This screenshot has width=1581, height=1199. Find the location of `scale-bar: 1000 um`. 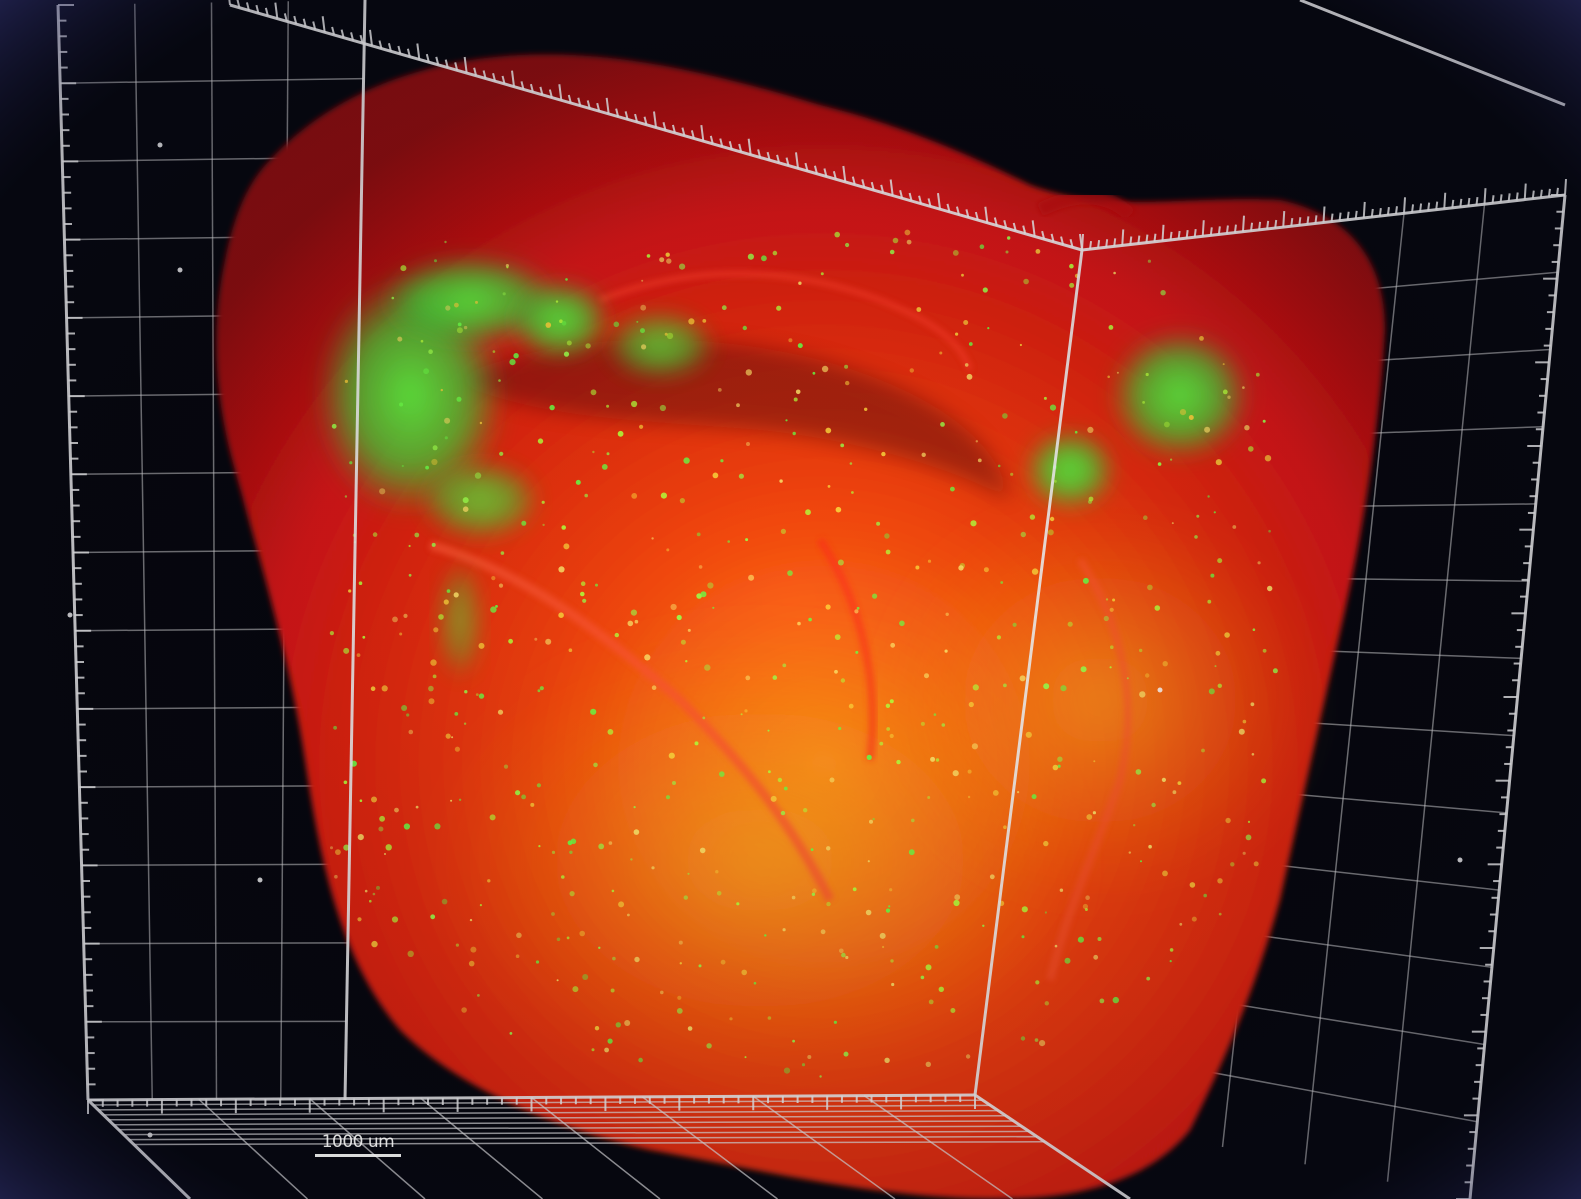

scale-bar: 1000 um is located at coordinates (358, 1144).